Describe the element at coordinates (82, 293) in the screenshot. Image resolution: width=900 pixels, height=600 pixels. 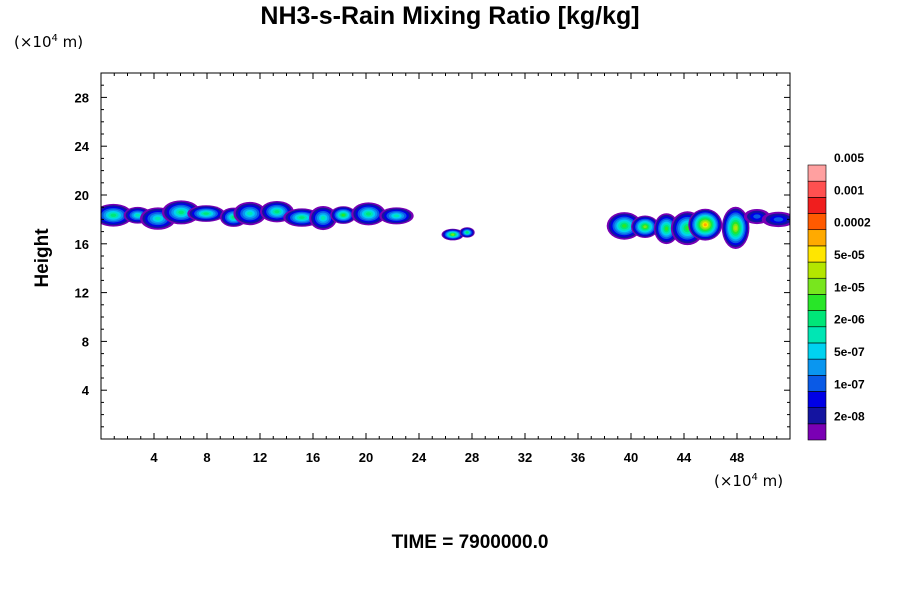
I see `y-tick-label: 12` at that location.